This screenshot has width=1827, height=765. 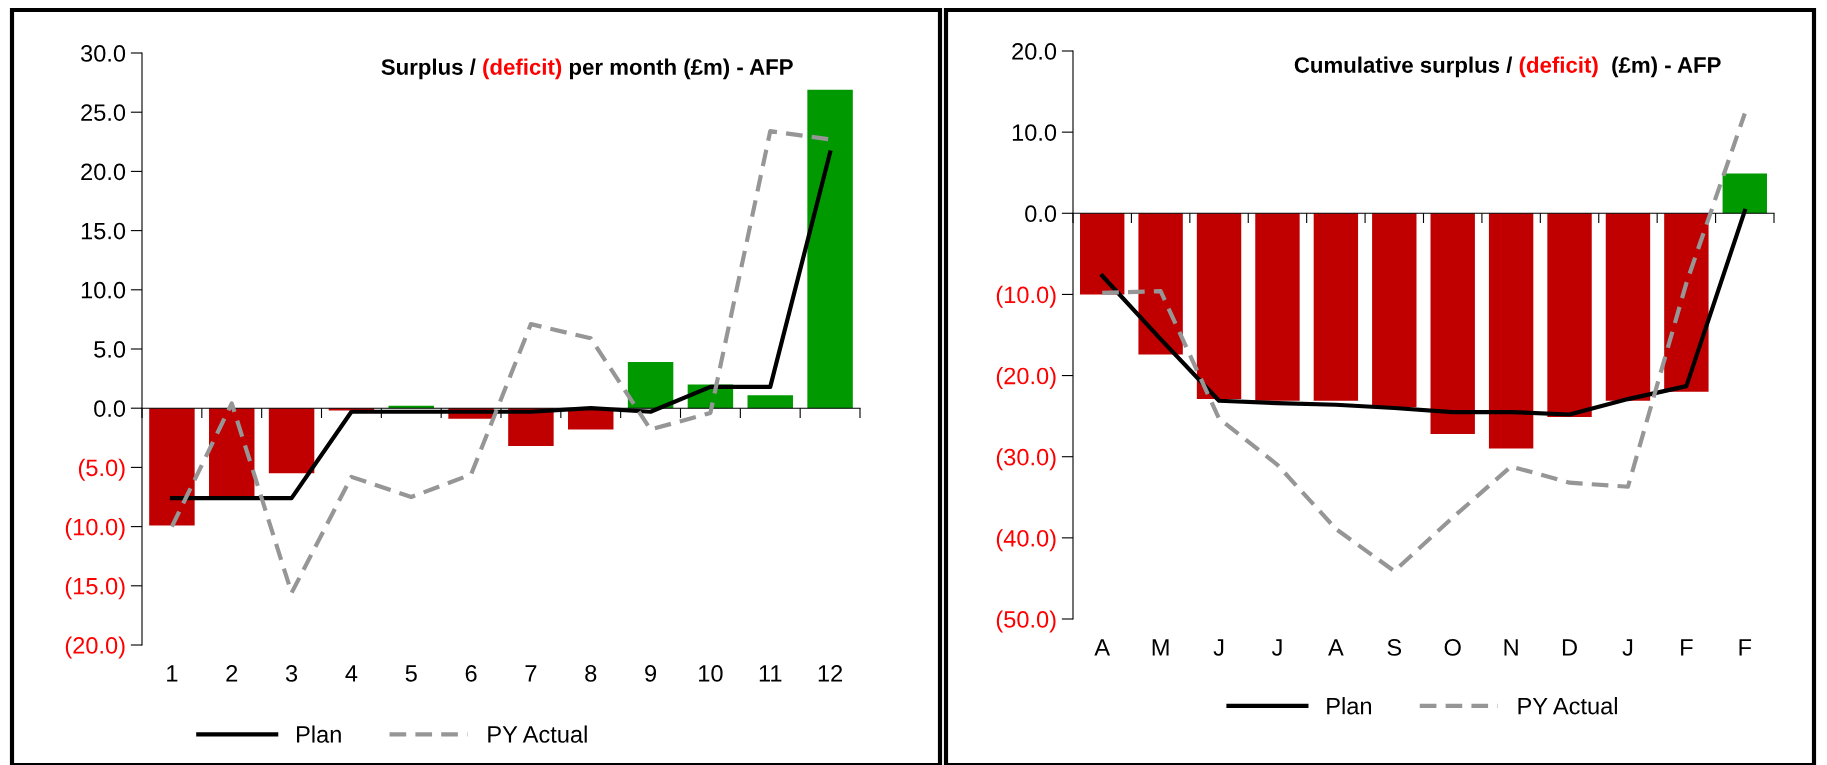 What do you see at coordinates (830, 673) in the screenshot?
I see `x-tick-label: 12` at bounding box center [830, 673].